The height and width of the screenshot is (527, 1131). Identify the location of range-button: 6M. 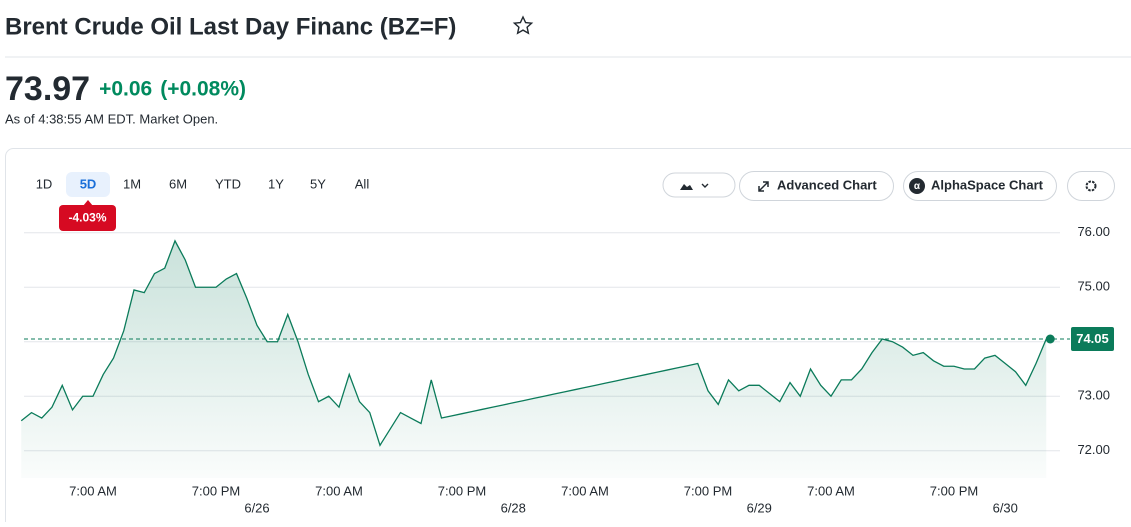
(178, 183).